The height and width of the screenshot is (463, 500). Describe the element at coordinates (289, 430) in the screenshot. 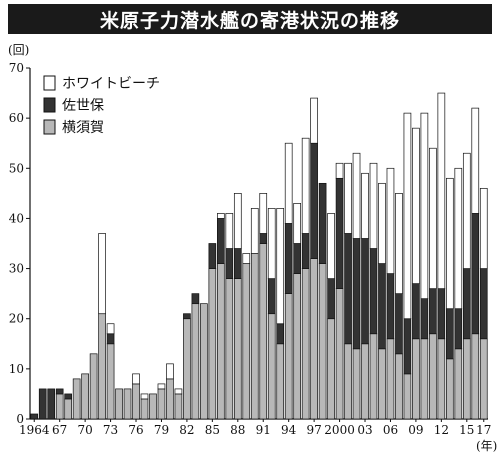

I see `x-tick-label: 94` at that location.